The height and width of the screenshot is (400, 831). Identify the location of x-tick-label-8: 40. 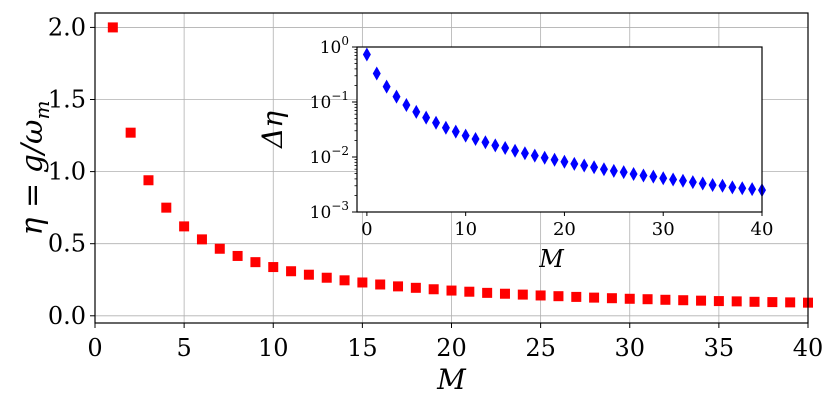
(808, 348).